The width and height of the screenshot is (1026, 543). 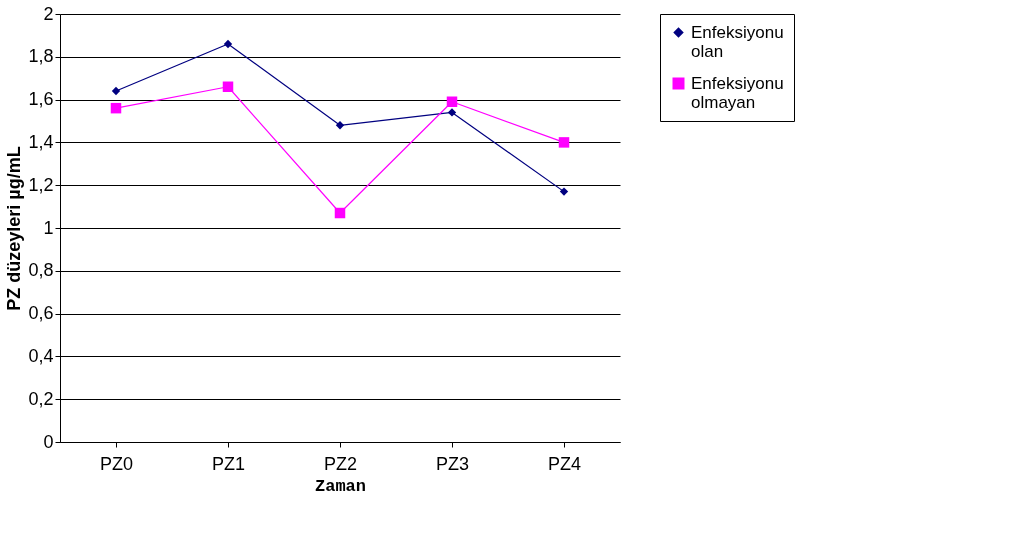 I want to click on y-tick-label: 1,6, so click(x=41, y=99).